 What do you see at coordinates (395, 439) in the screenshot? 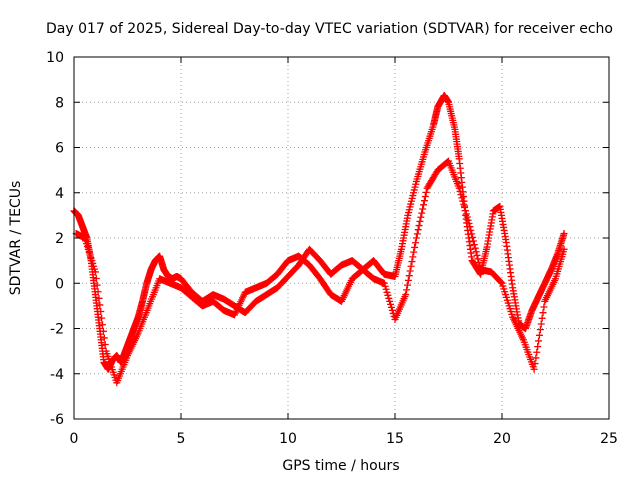
I see `x-tick-label: 15` at bounding box center [395, 439].